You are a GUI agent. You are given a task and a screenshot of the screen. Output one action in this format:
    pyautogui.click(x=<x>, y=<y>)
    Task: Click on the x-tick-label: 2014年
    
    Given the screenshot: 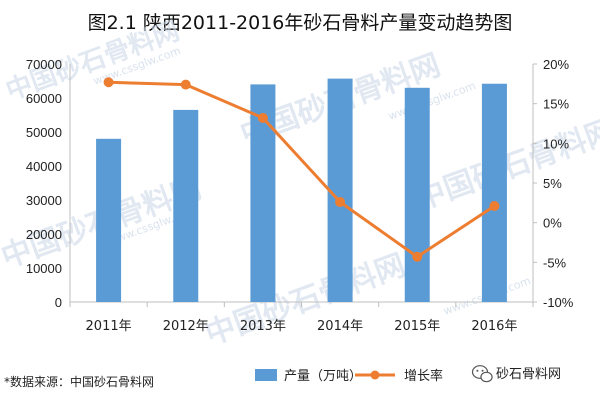 What is the action you would take?
    pyautogui.click(x=340, y=326)
    